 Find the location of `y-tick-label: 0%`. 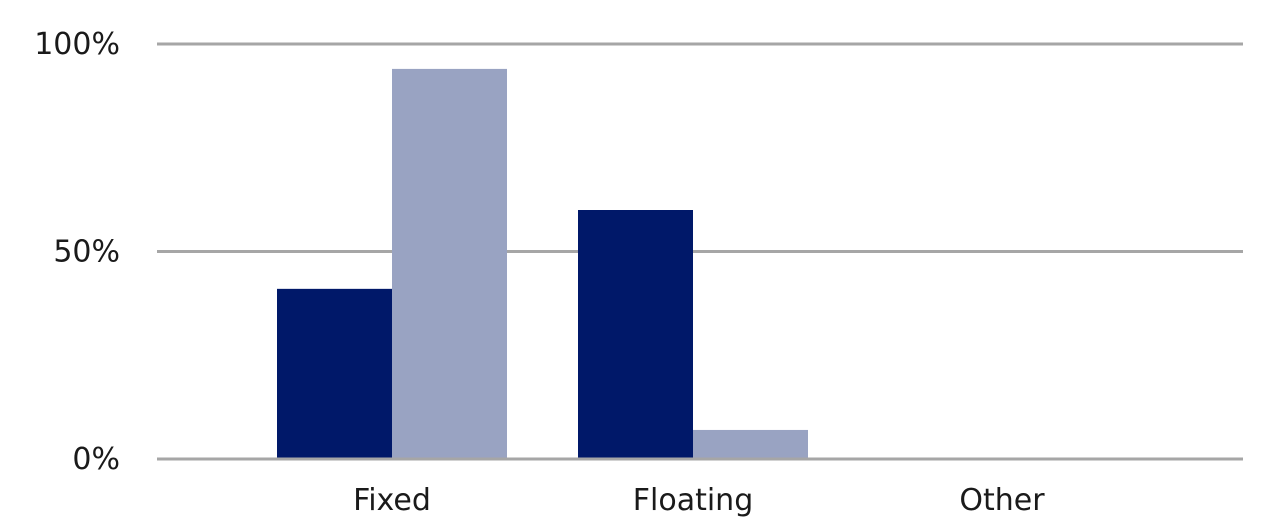

y-tick-label: 0% is located at coordinates (96, 459).